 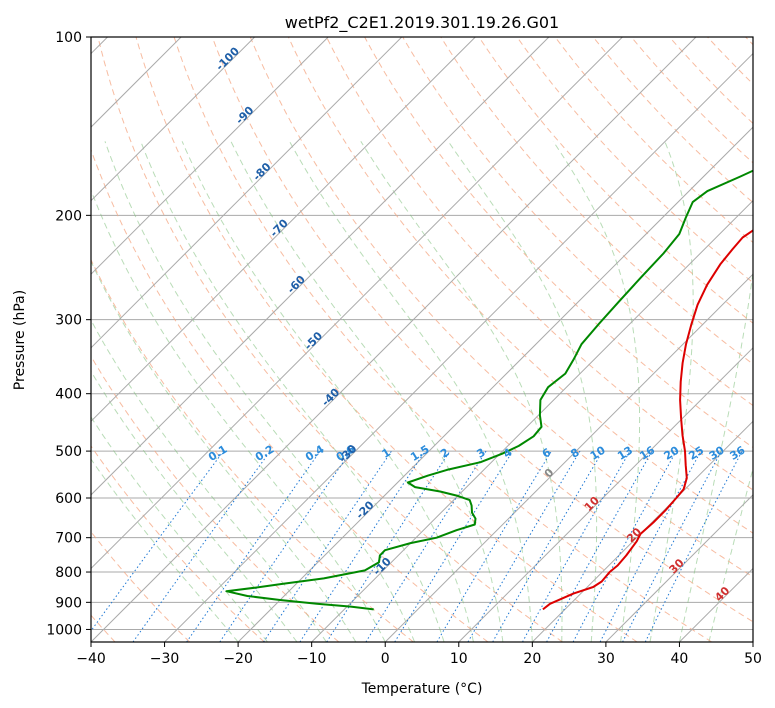 I want to click on x-tick-label: 40, so click(x=680, y=659).